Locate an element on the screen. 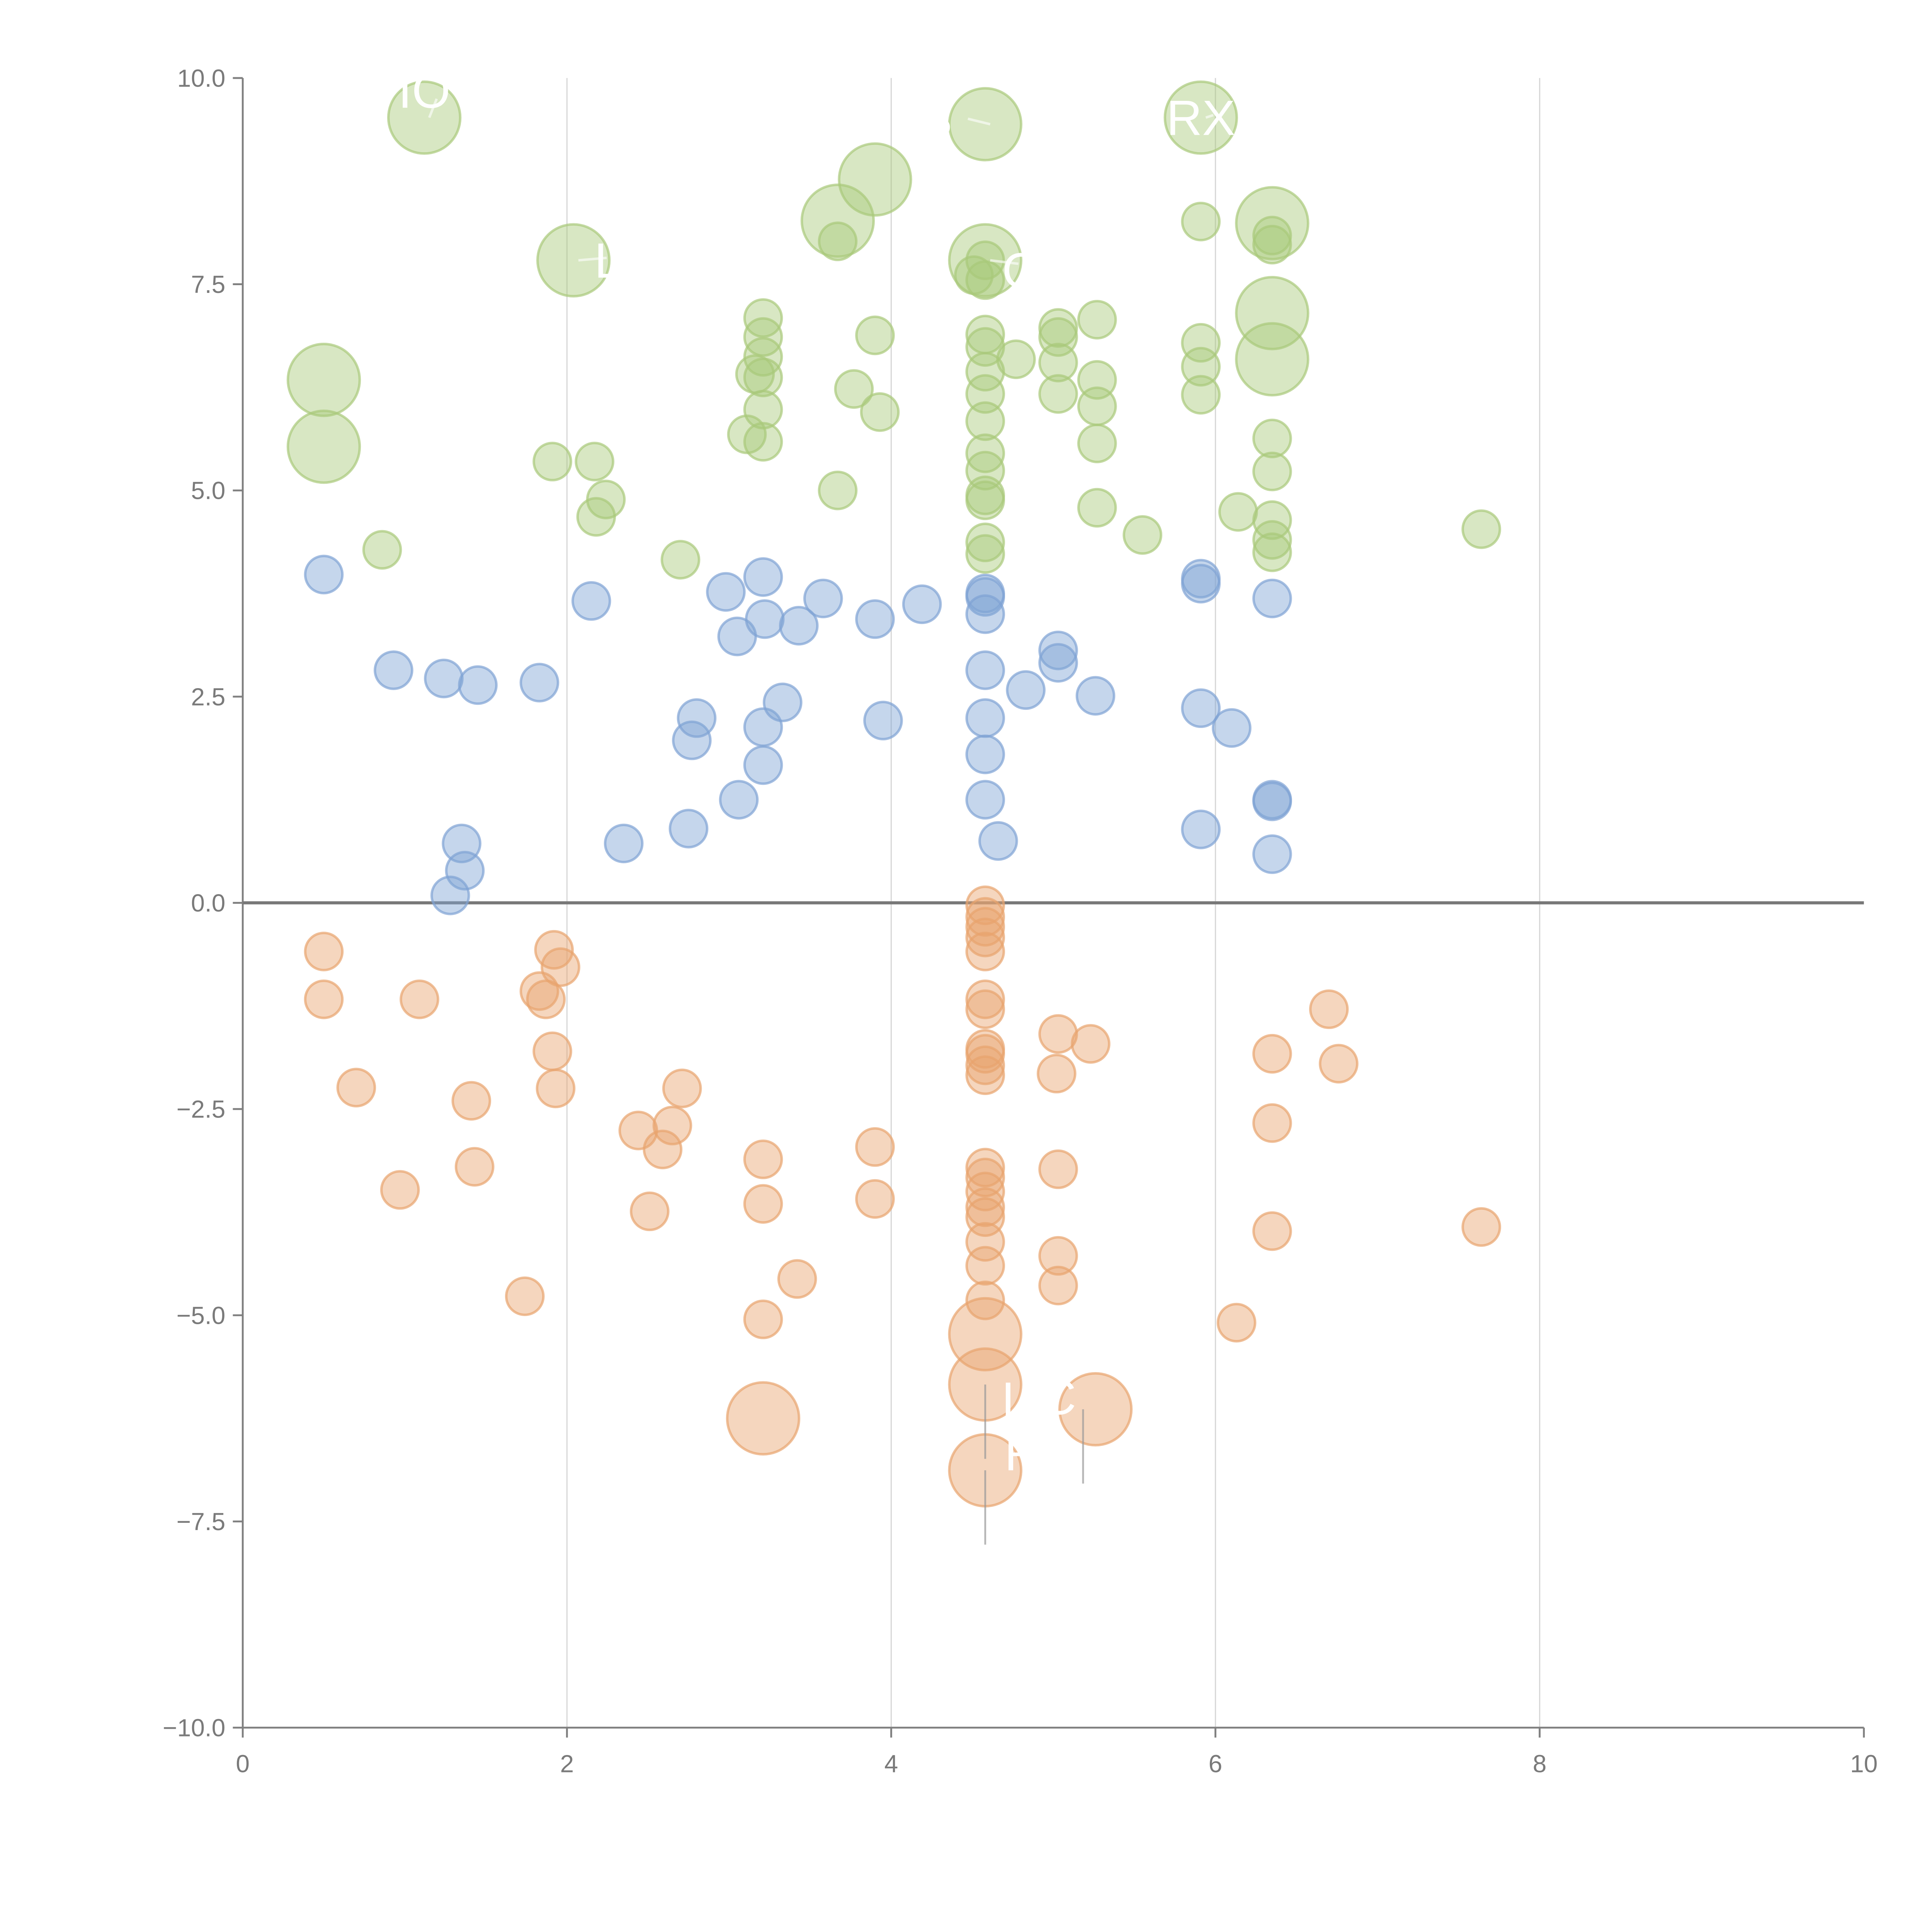 The image size is (1932, 1932). x-tick-label: 8 is located at coordinates (1540, 1764).